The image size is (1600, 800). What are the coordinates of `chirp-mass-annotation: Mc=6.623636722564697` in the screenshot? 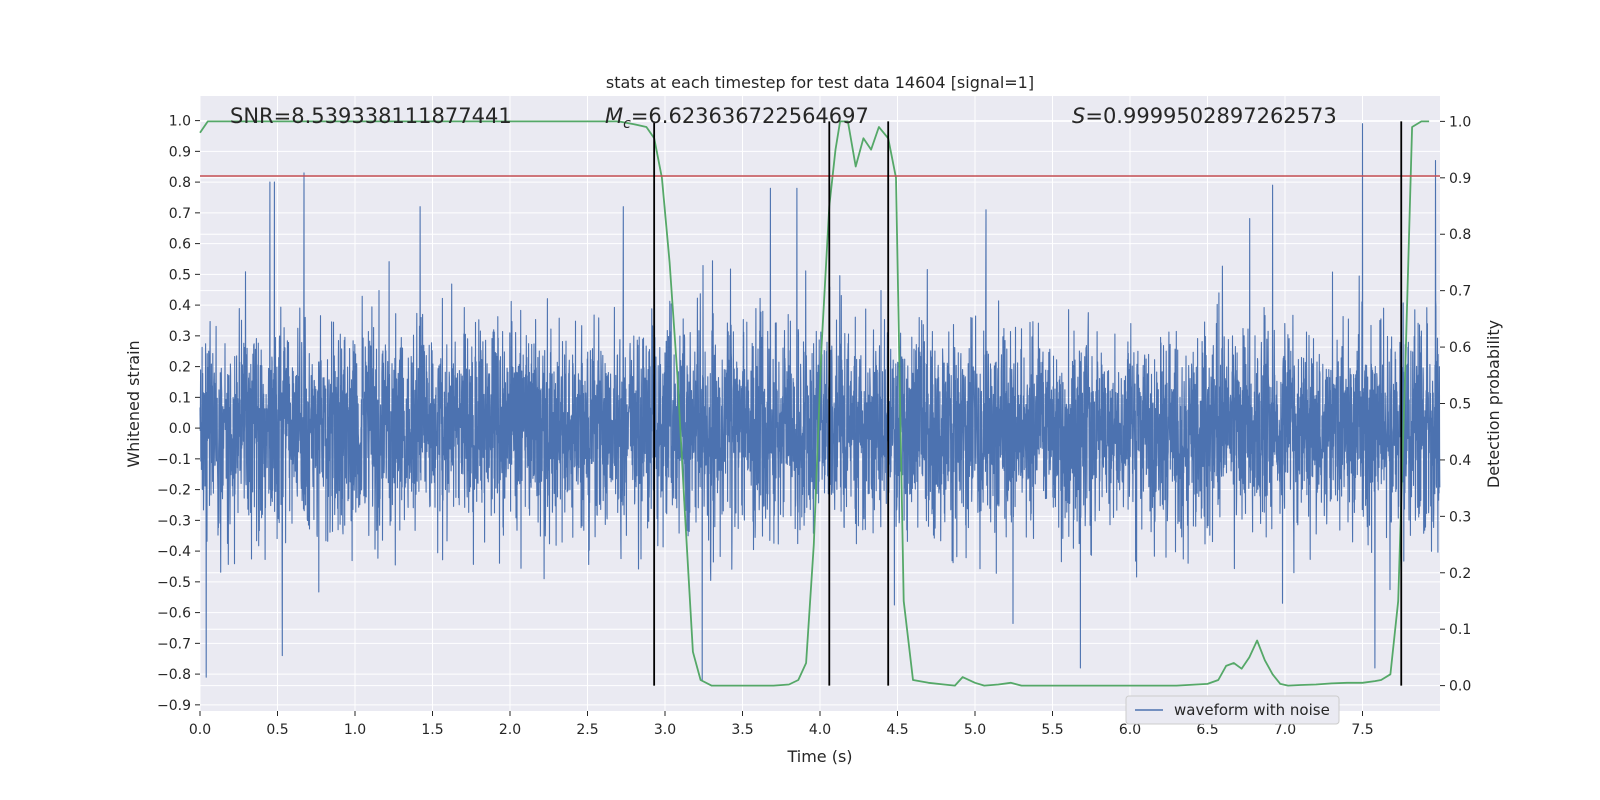 It's located at (737, 118).